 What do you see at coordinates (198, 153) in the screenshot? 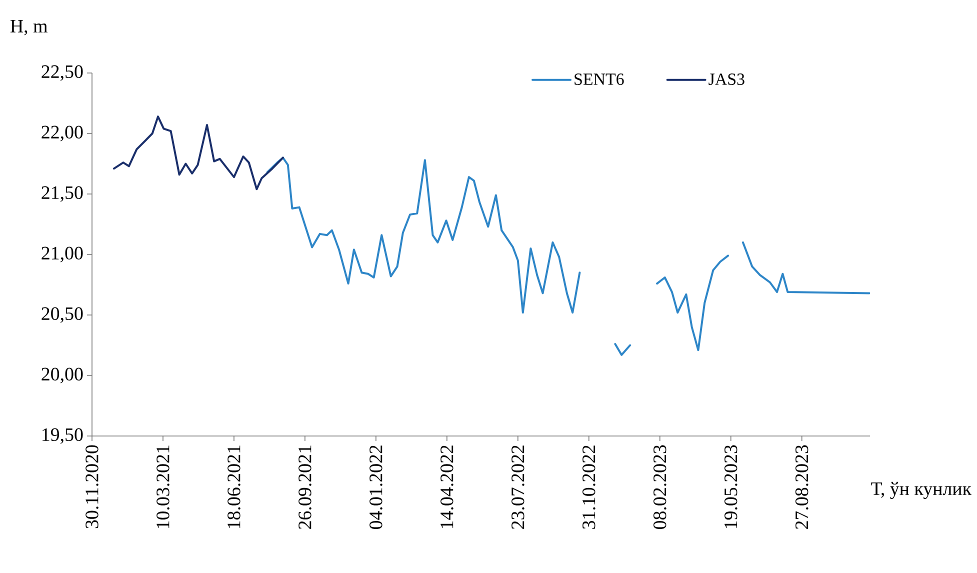
I see `line-series` at bounding box center [198, 153].